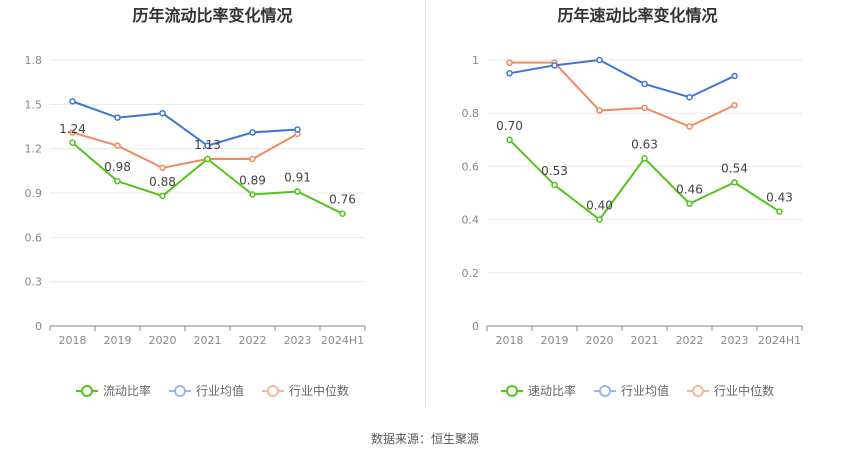  I want to click on data-label: 0.98, so click(117, 167).